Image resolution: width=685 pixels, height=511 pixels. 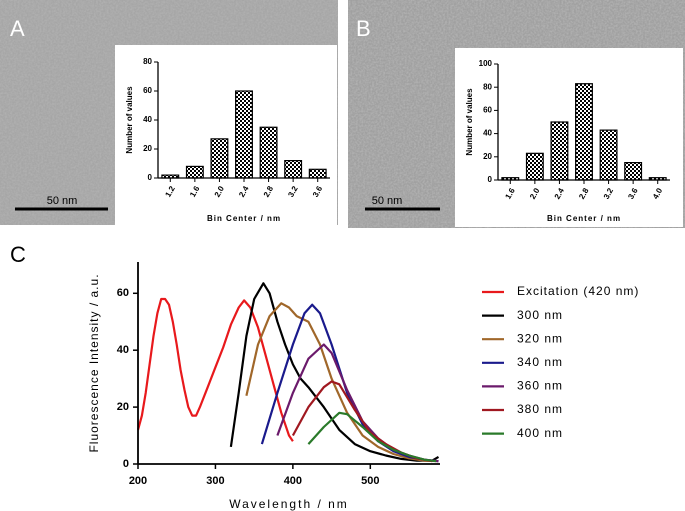 I want to click on panel-label: A, so click(x=17, y=28).